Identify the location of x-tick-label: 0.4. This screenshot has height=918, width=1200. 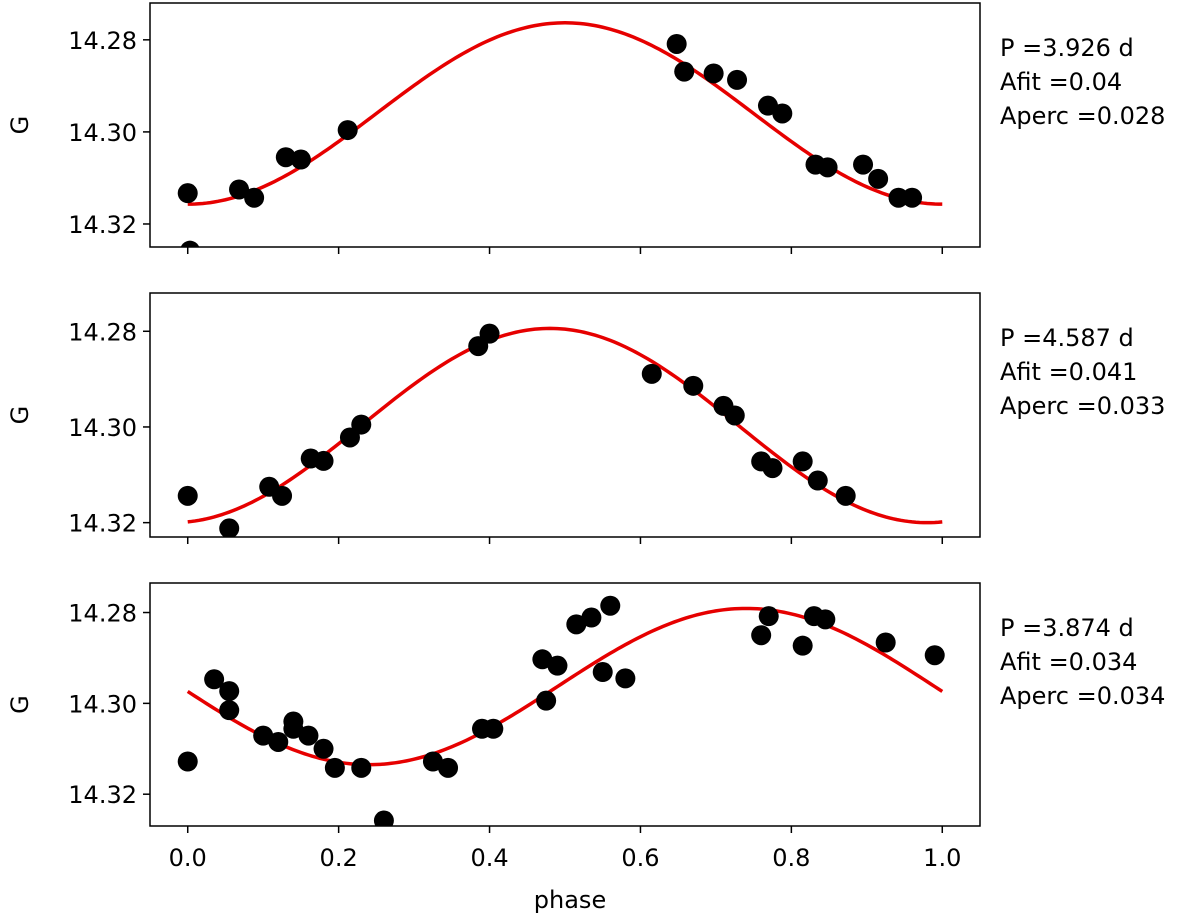
(489, 858).